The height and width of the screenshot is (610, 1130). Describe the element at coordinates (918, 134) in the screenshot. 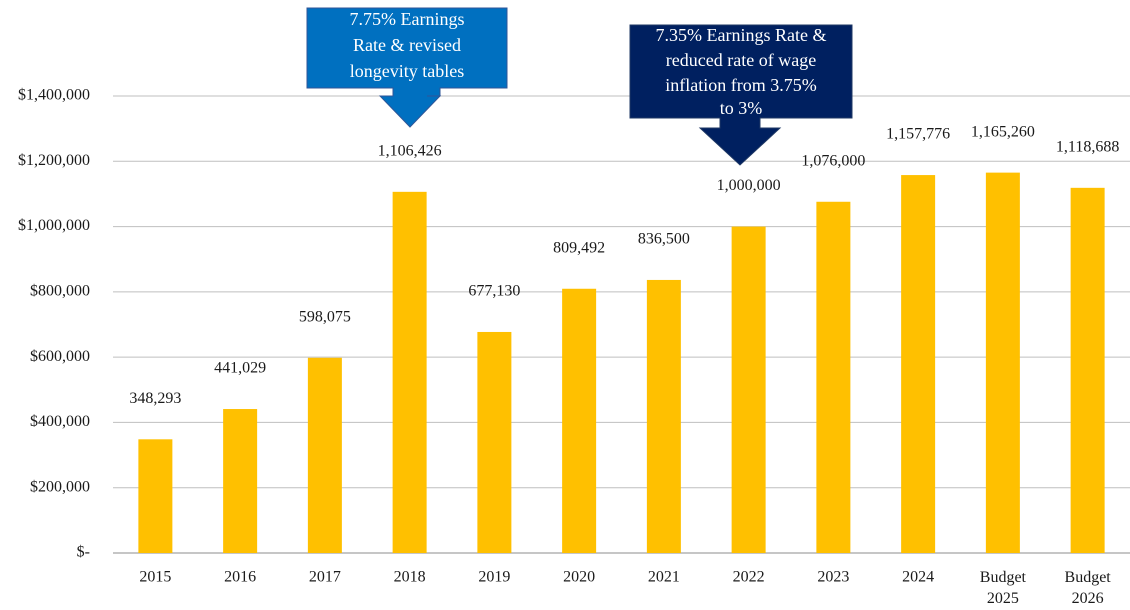

I see `data-label: 1,157,776` at that location.